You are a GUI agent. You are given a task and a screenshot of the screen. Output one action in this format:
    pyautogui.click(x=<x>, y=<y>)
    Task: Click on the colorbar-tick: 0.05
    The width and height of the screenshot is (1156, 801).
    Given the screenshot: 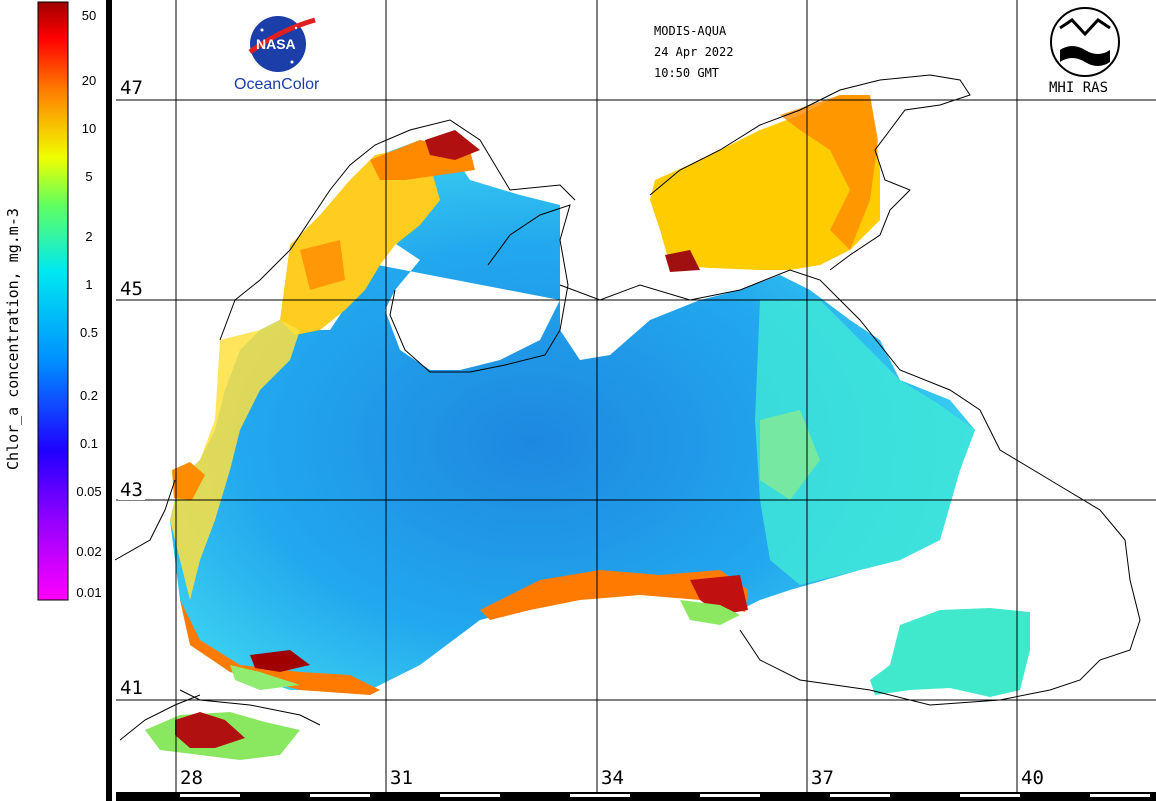 What is the action you would take?
    pyautogui.click(x=89, y=491)
    